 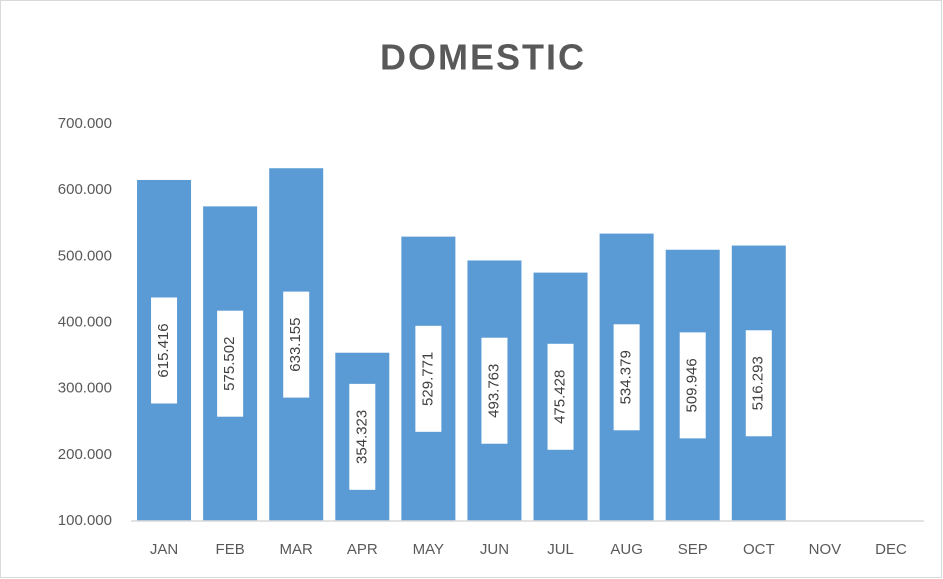 I want to click on value-label: 633.155, so click(x=295, y=344).